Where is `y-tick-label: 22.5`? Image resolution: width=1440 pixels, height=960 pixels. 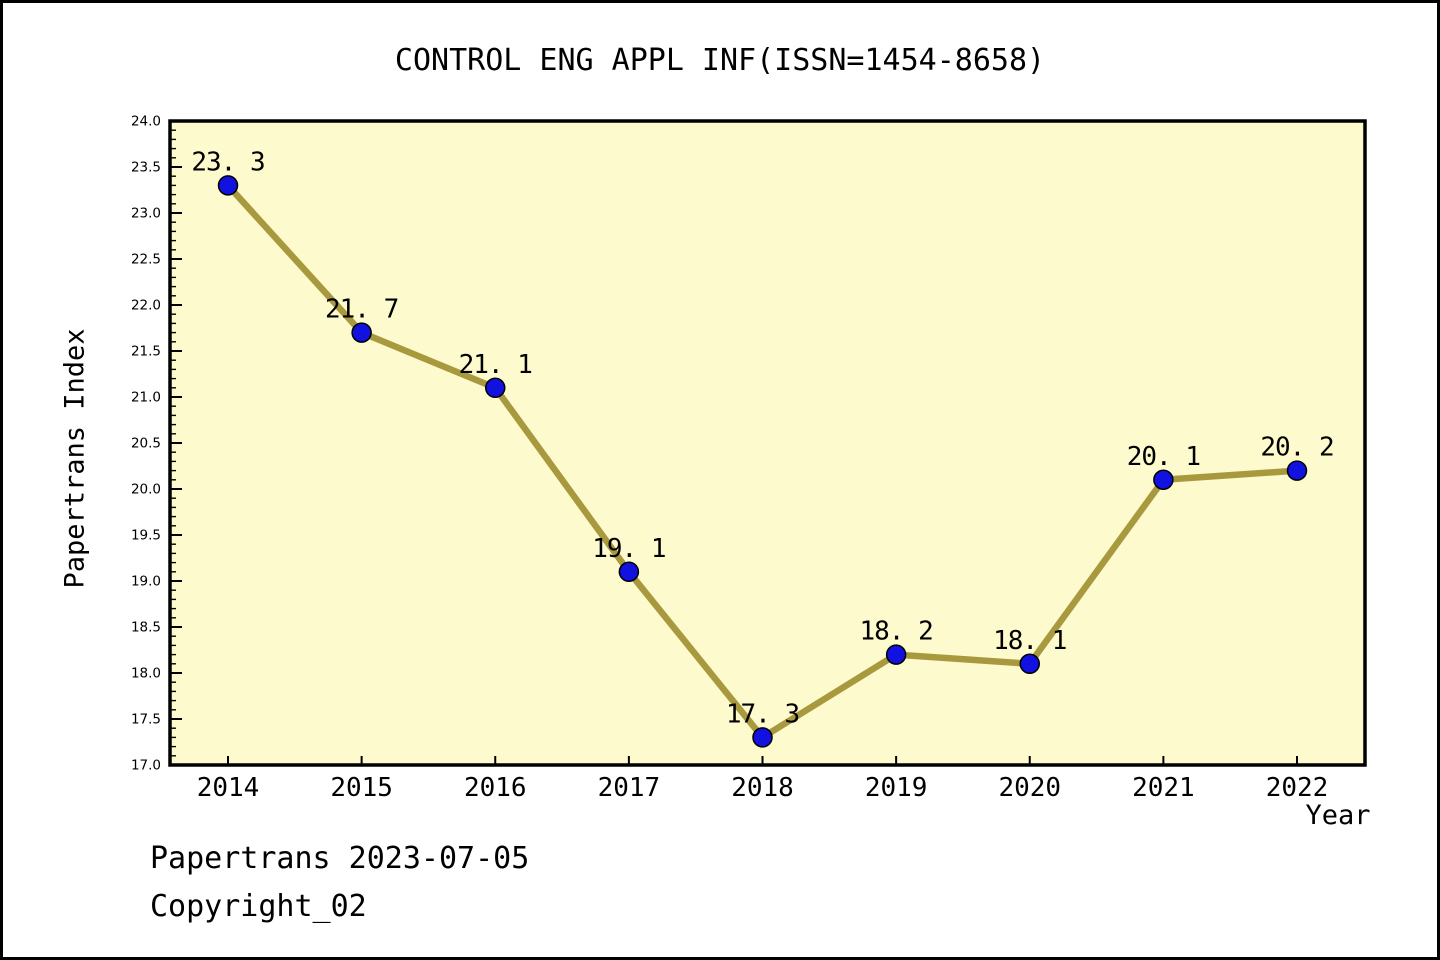
y-tick-label: 22.5 is located at coordinates (146, 260).